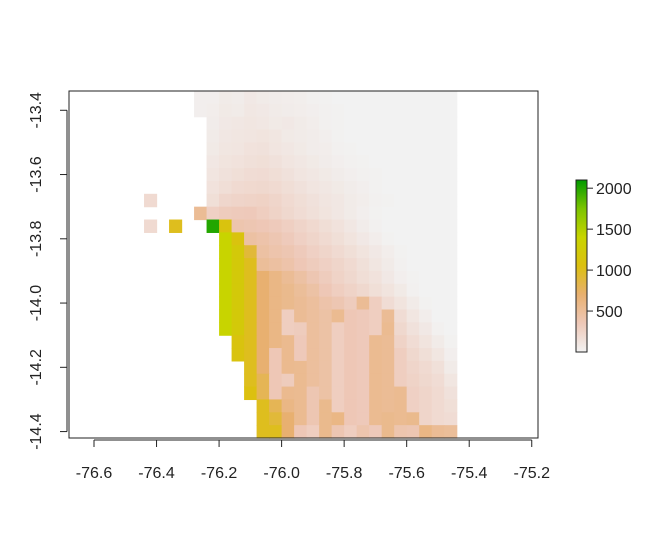 The image size is (663, 544). What do you see at coordinates (614, 271) in the screenshot?
I see `legend-tick-label: 1000` at bounding box center [614, 271].